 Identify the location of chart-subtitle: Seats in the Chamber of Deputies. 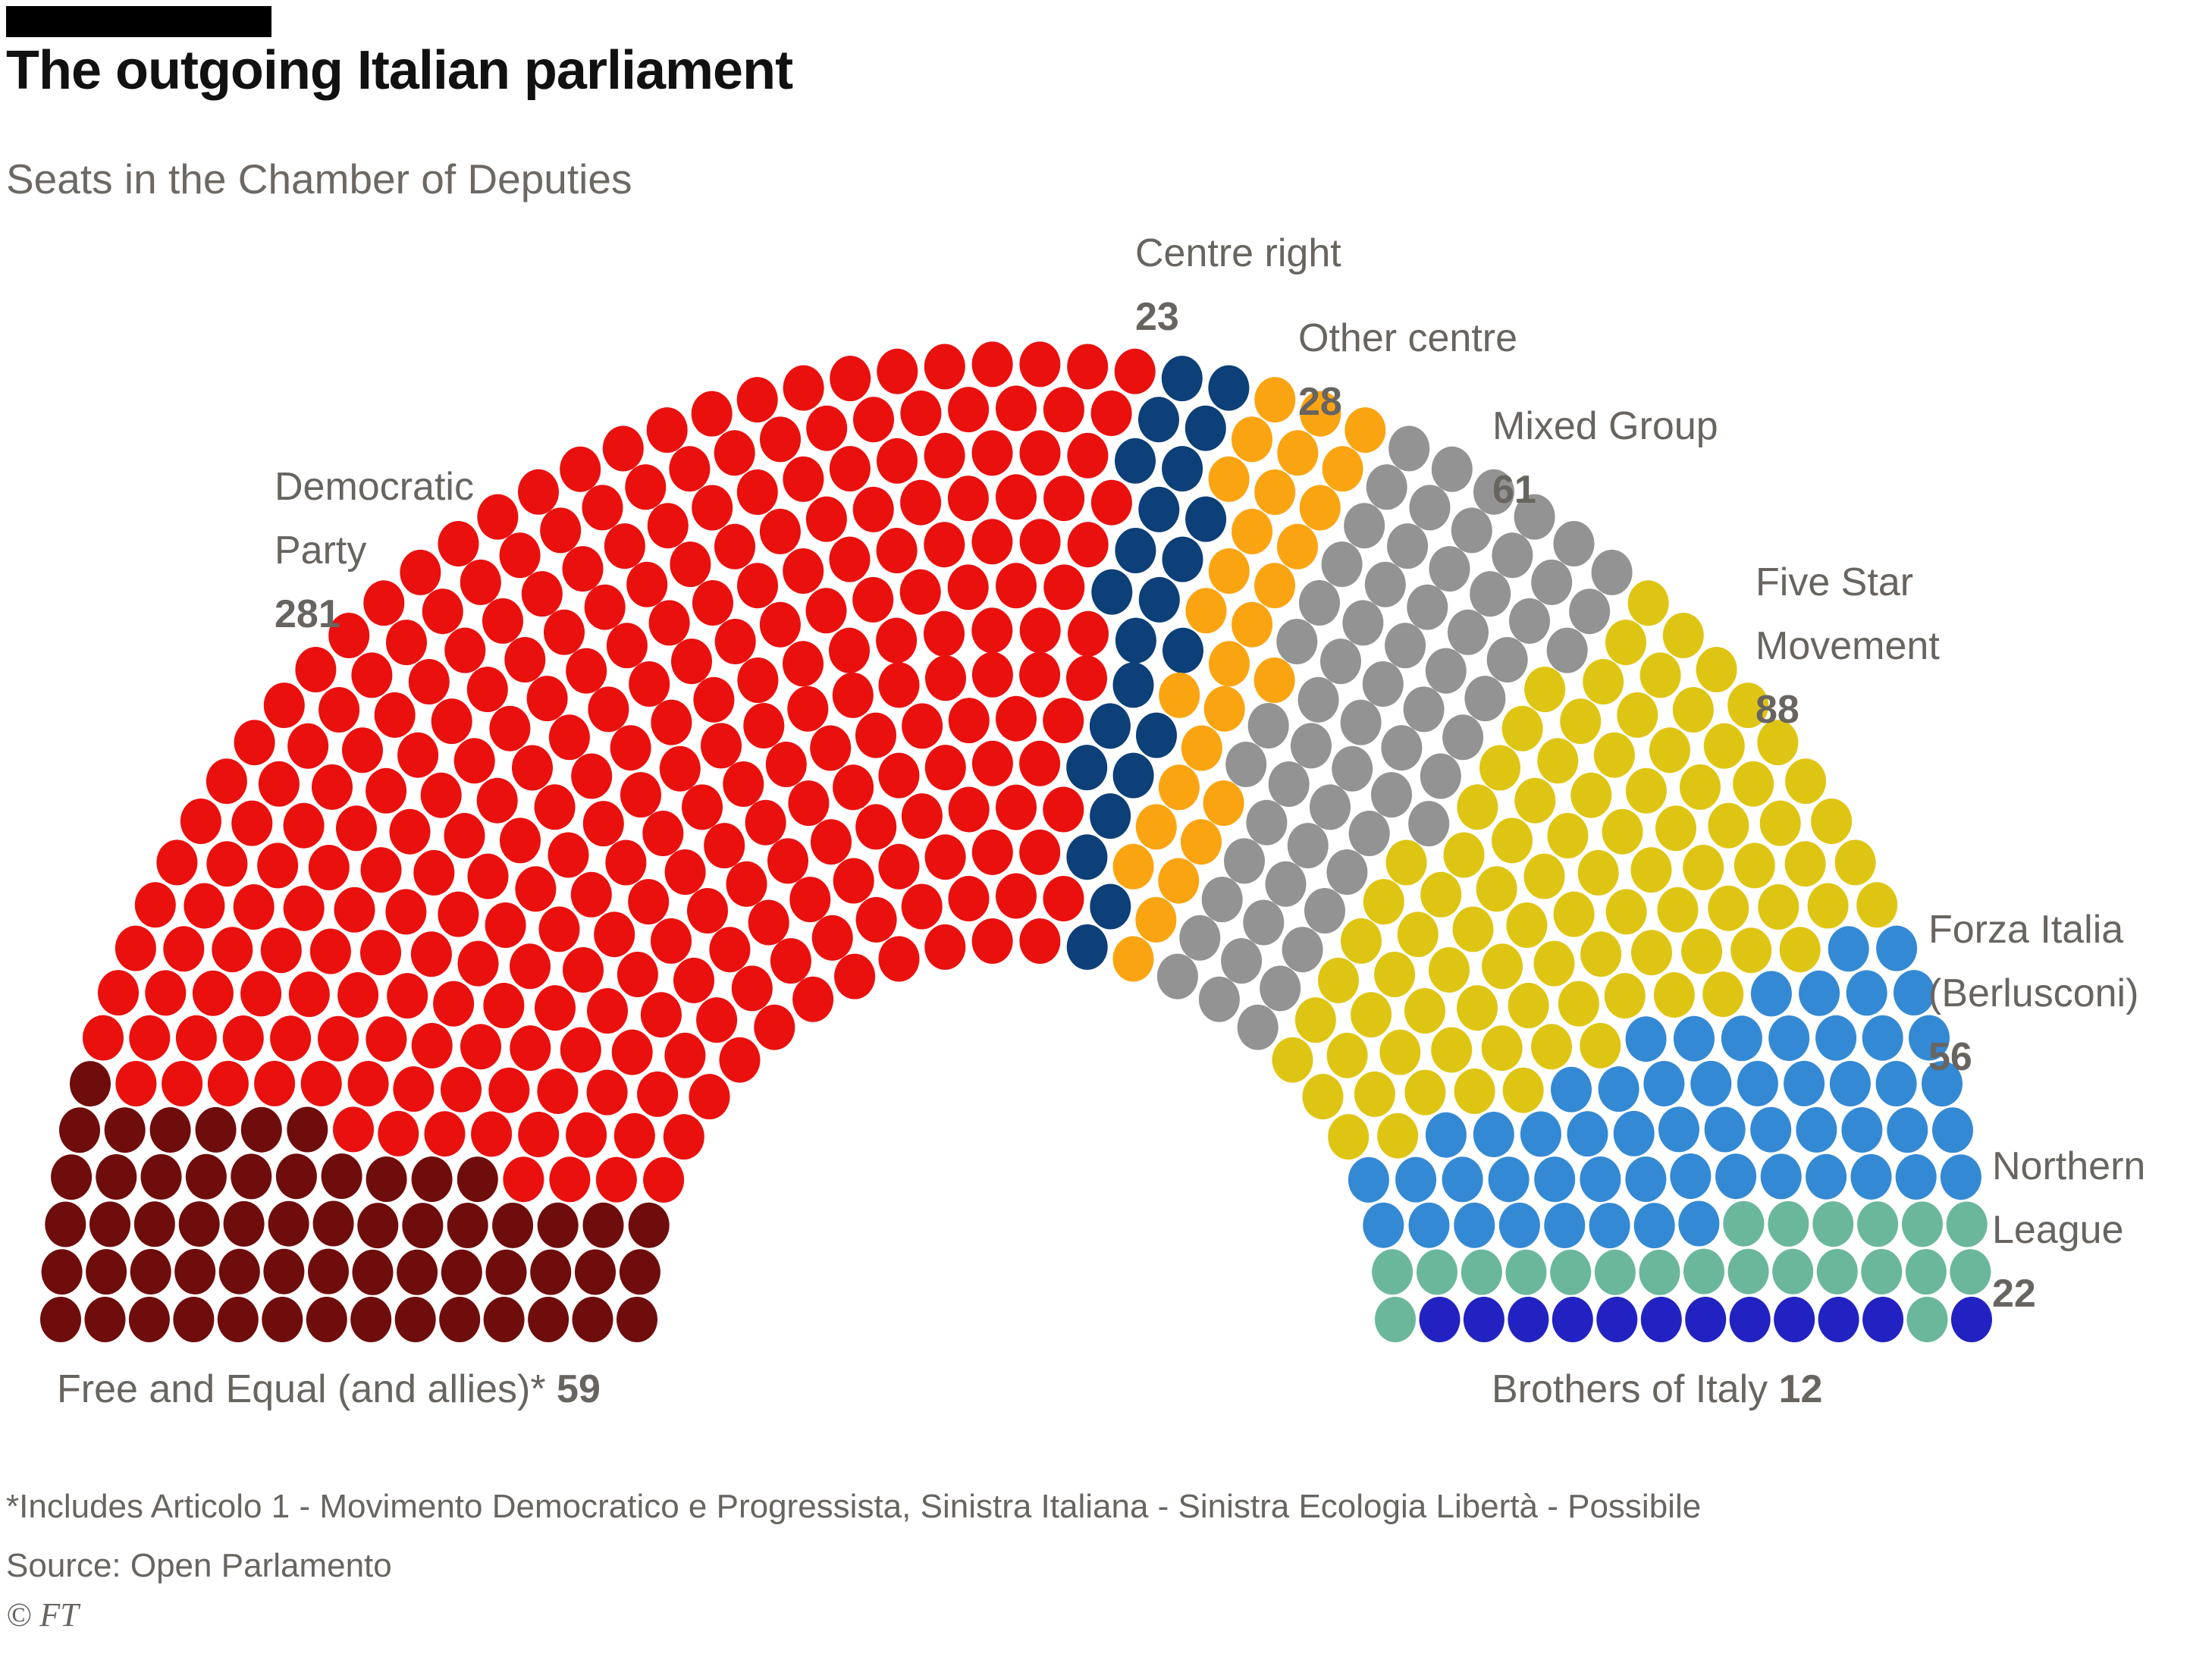
(319, 178).